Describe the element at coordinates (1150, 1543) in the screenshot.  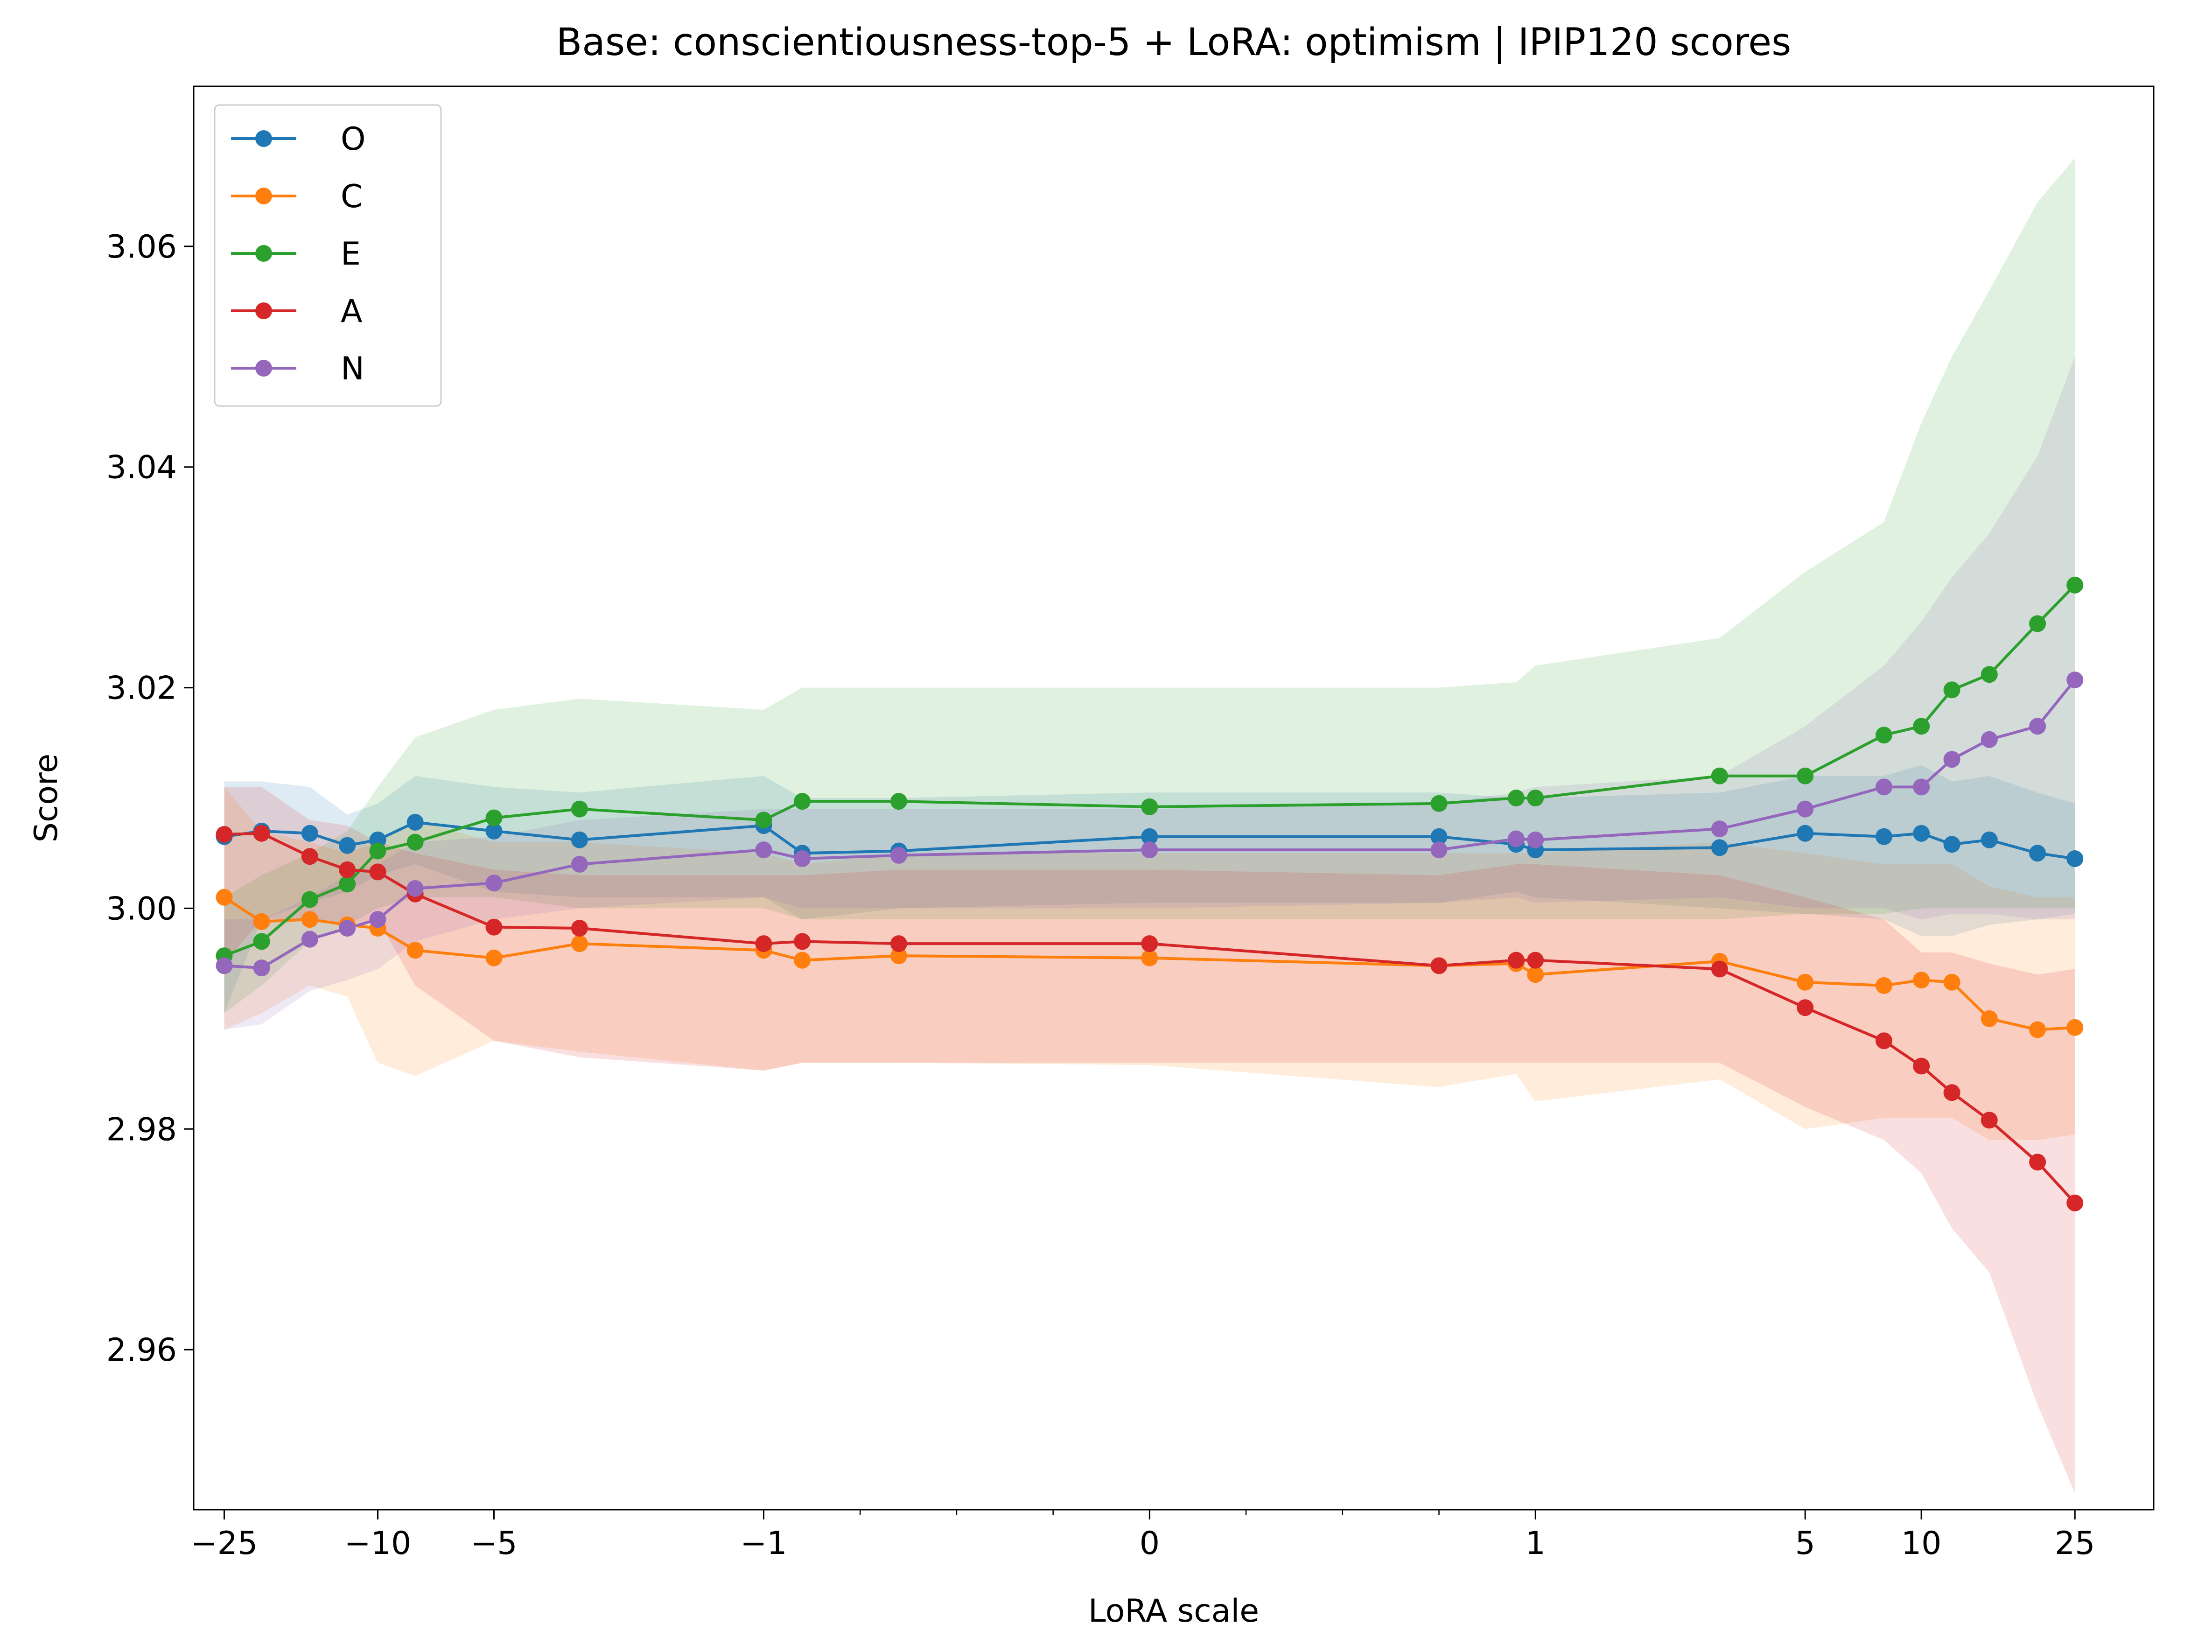
I see `x-tick-label: 0` at that location.